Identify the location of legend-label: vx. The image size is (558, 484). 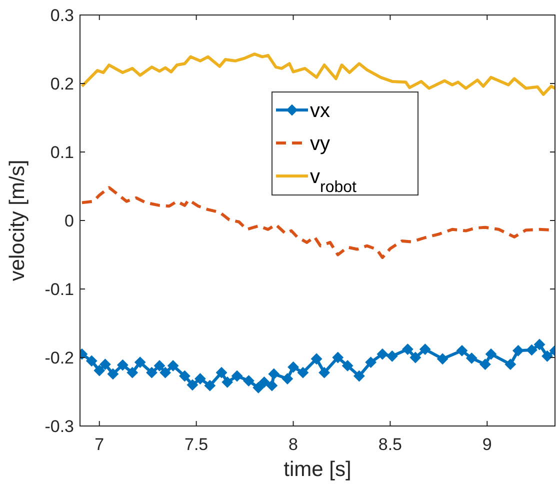
(320, 111).